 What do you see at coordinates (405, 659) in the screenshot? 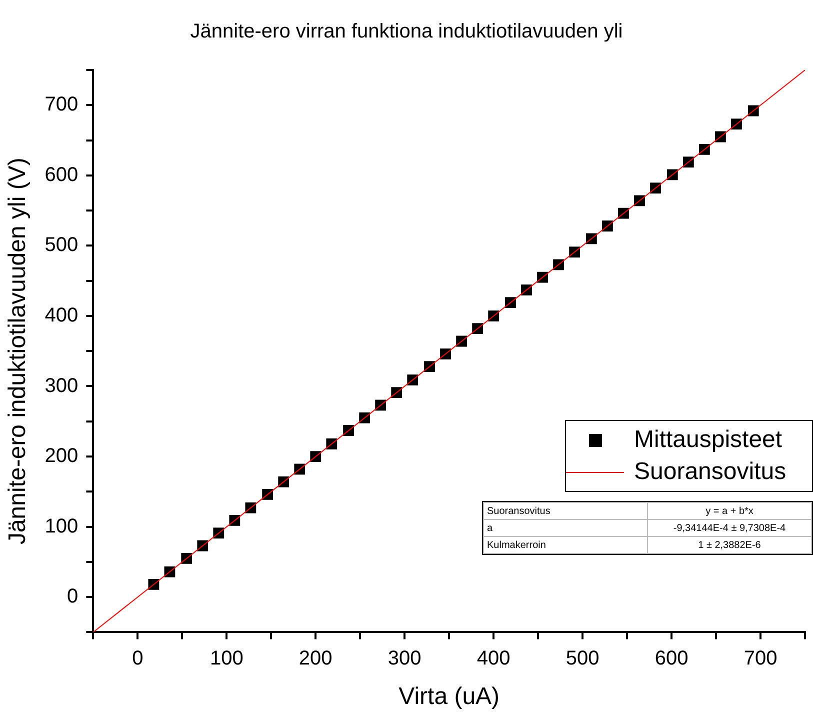
I see `x-tick-label: 300` at bounding box center [405, 659].